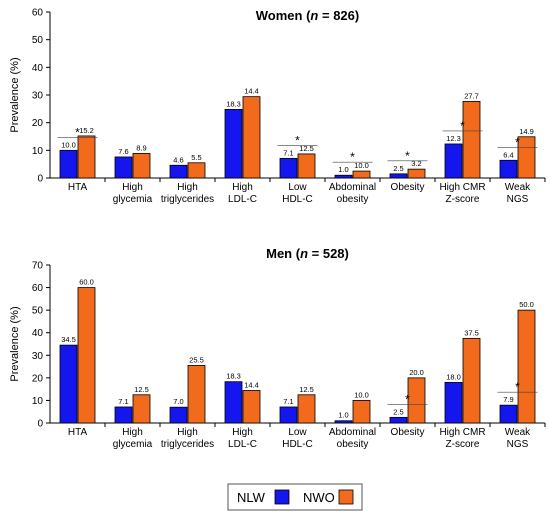 Image resolution: width=550 pixels, height=515 pixels. Describe the element at coordinates (319, 497) in the screenshot. I see `legend-label-nwo: NWO` at that location.